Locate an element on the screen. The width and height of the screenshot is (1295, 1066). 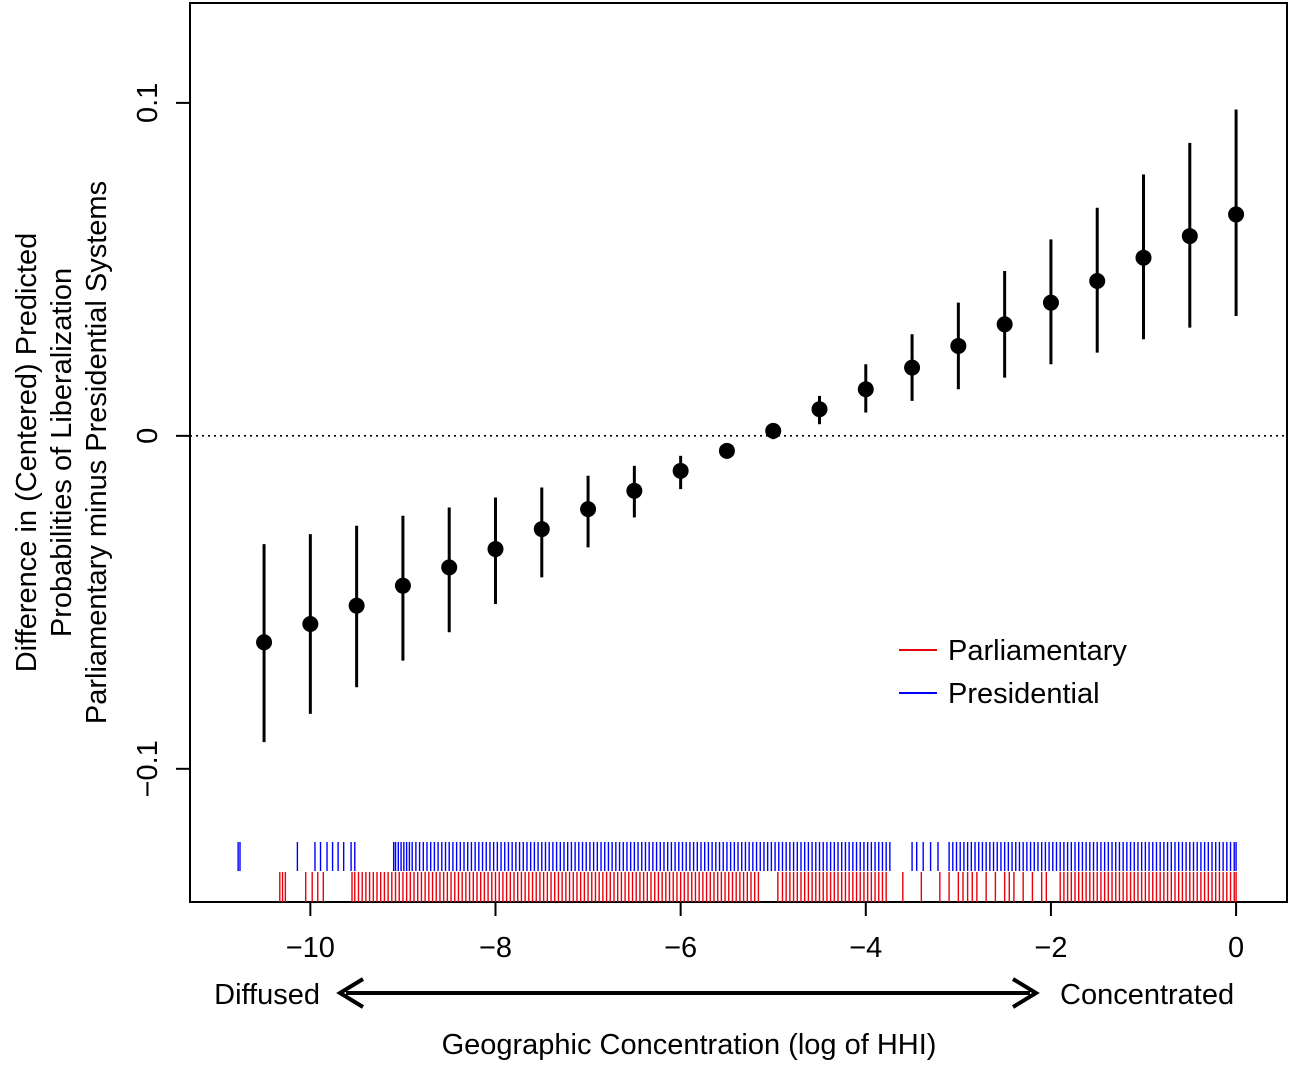
direction-arrow-head-right is located at coordinates (1025, 993).